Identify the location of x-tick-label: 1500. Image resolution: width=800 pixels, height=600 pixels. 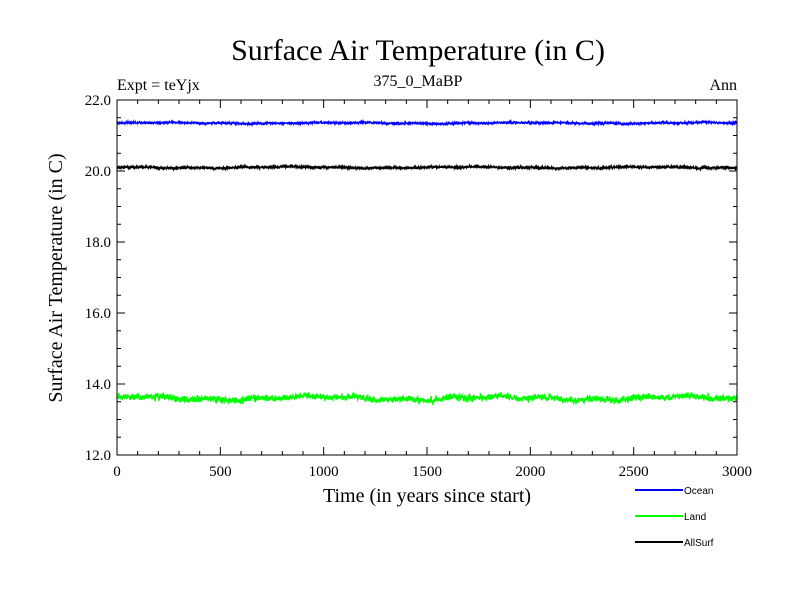
(427, 472).